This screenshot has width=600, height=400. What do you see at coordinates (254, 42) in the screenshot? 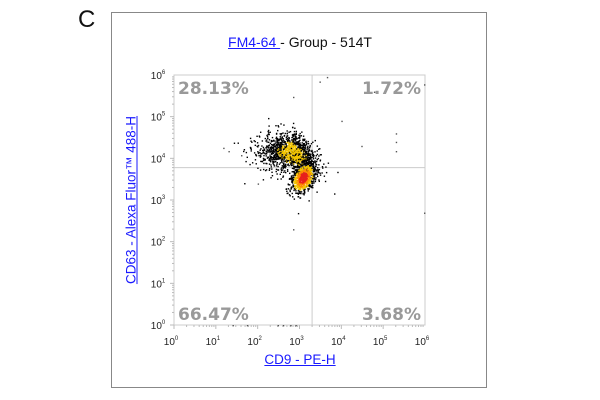
I see `parameter-link: FM4-64` at bounding box center [254, 42].